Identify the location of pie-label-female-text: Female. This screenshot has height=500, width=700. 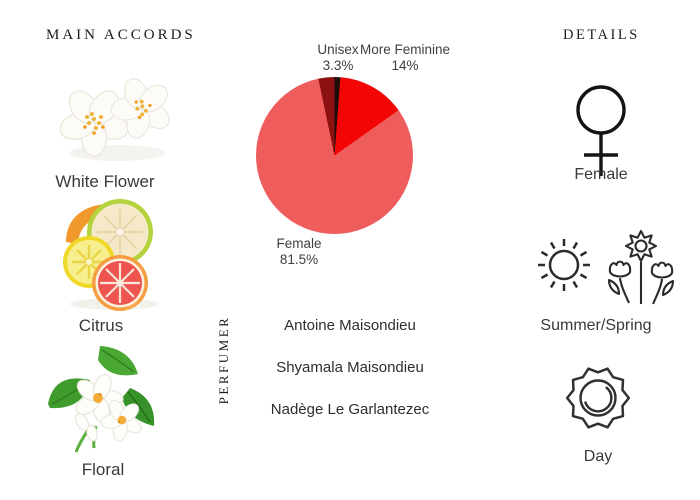
(299, 243).